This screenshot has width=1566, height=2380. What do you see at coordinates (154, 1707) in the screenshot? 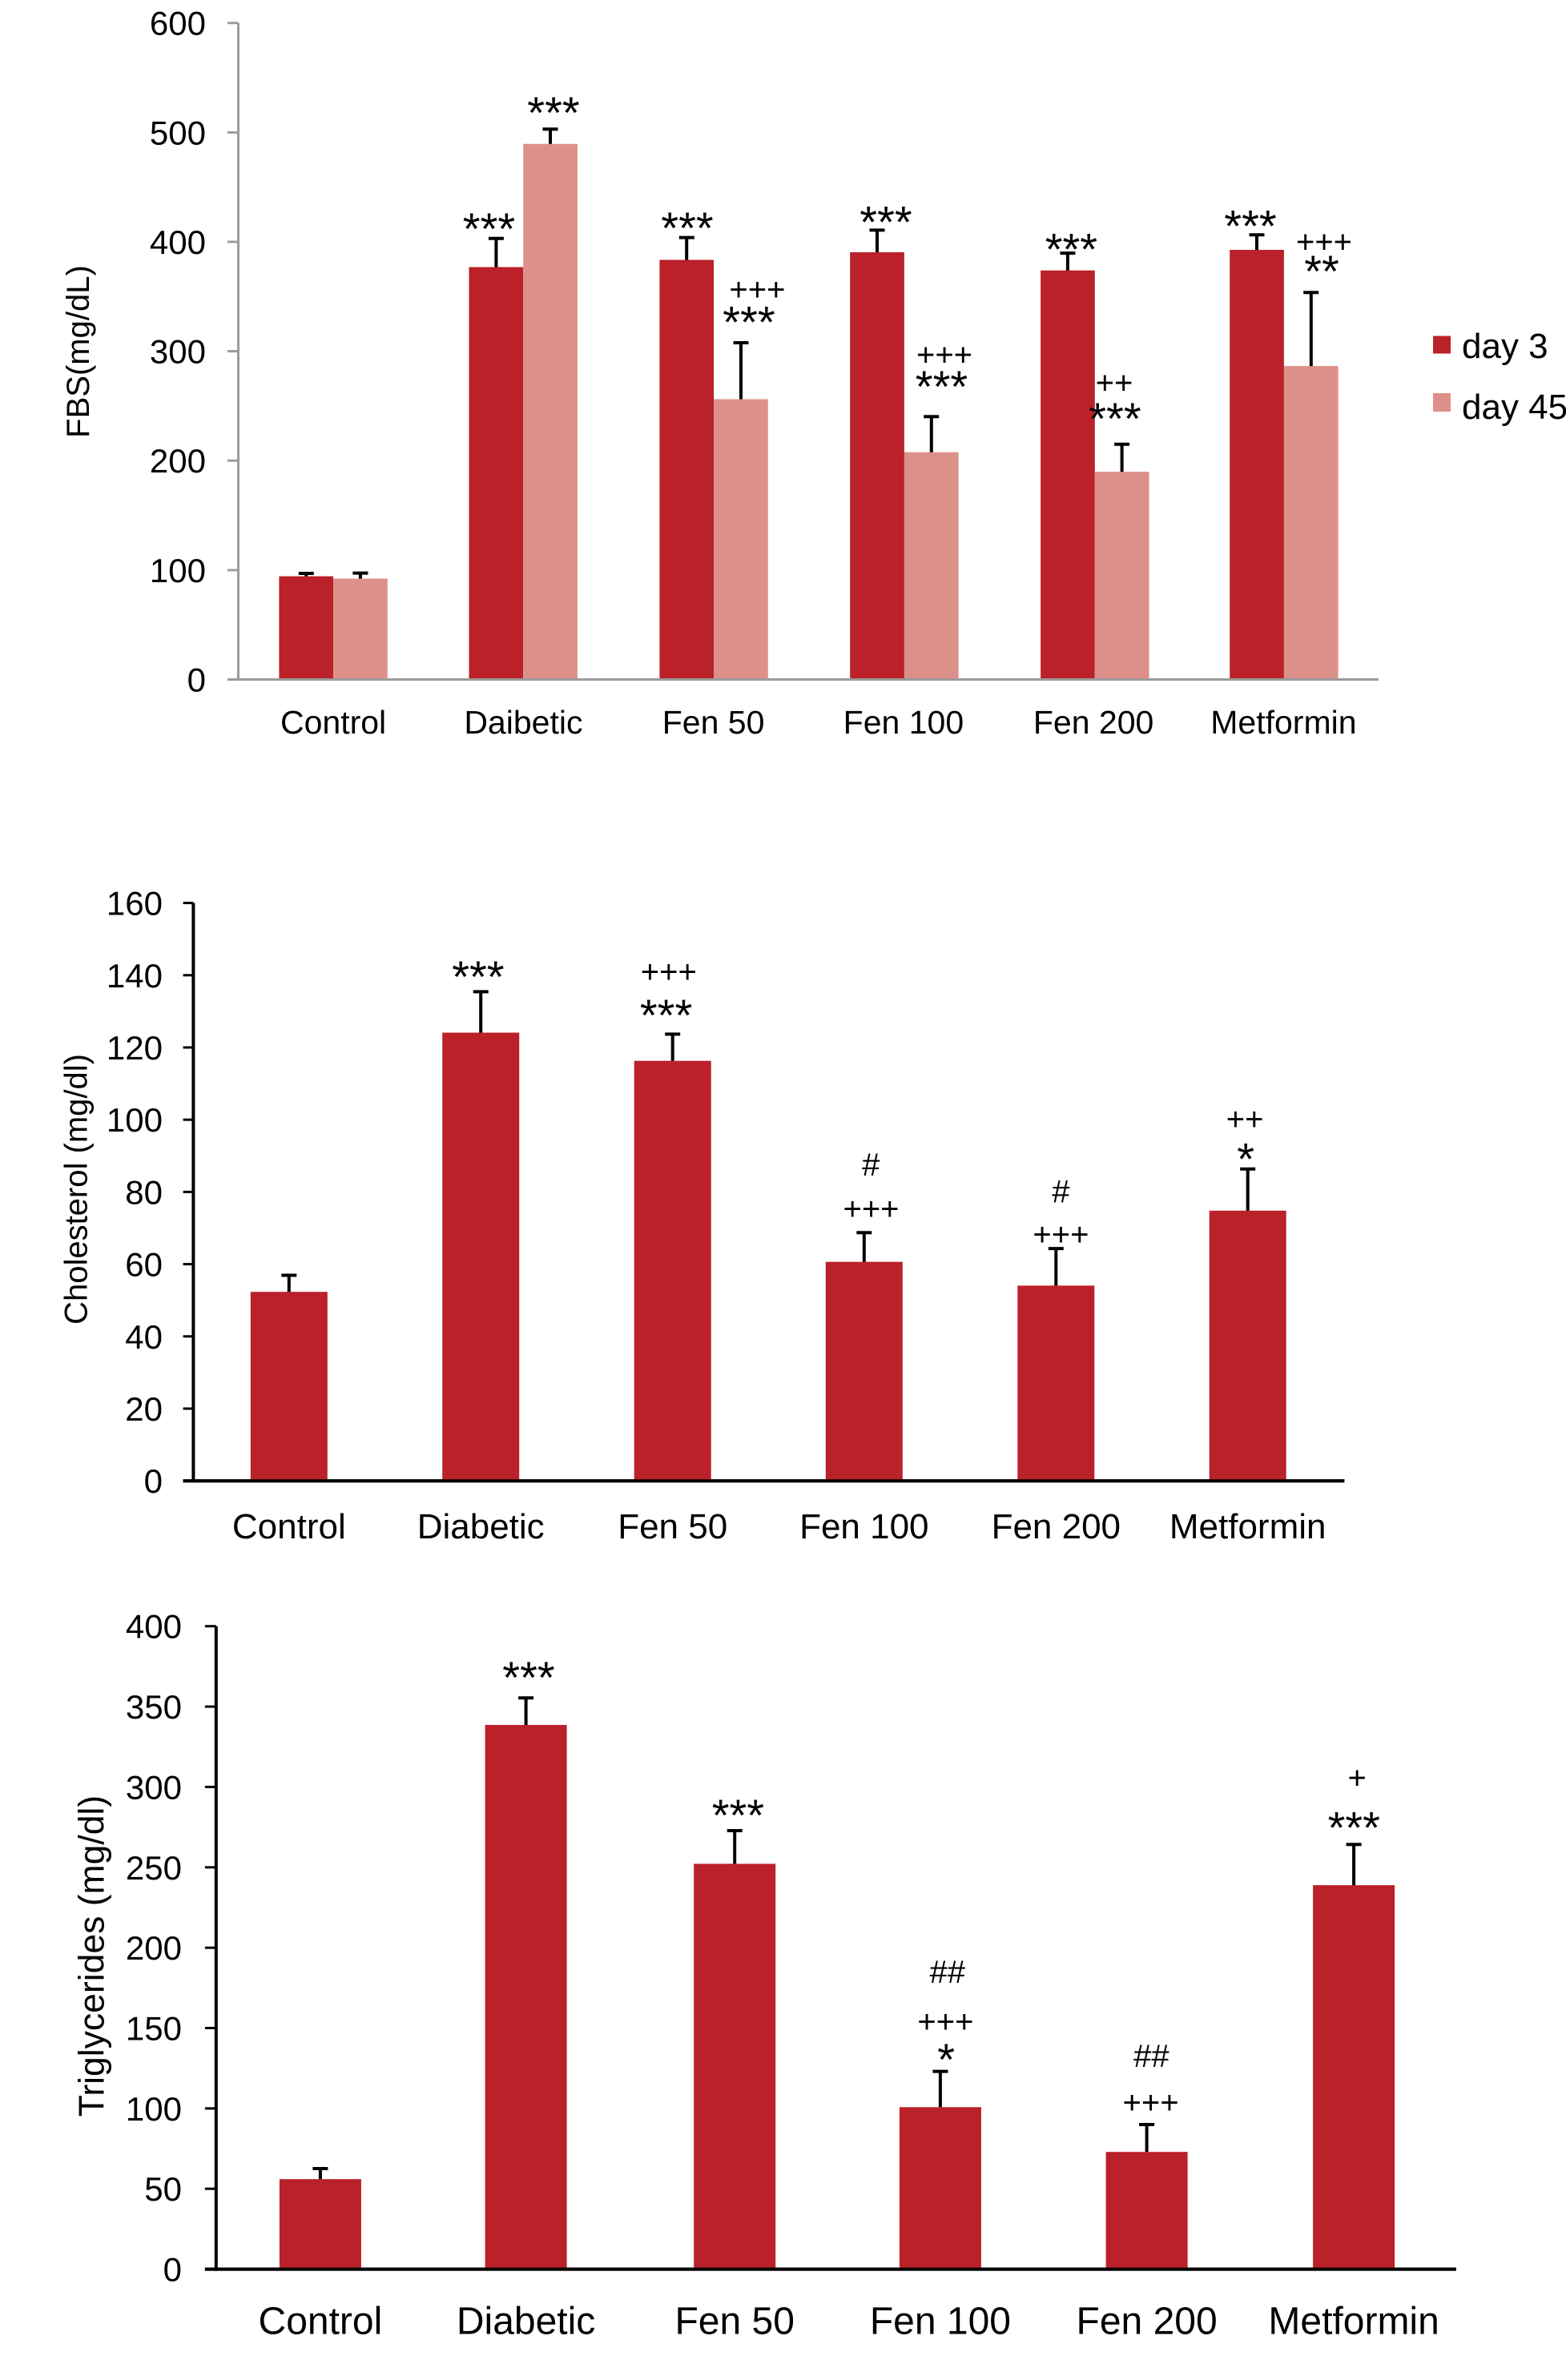
I see `svg-text: 350` at bounding box center [154, 1707].